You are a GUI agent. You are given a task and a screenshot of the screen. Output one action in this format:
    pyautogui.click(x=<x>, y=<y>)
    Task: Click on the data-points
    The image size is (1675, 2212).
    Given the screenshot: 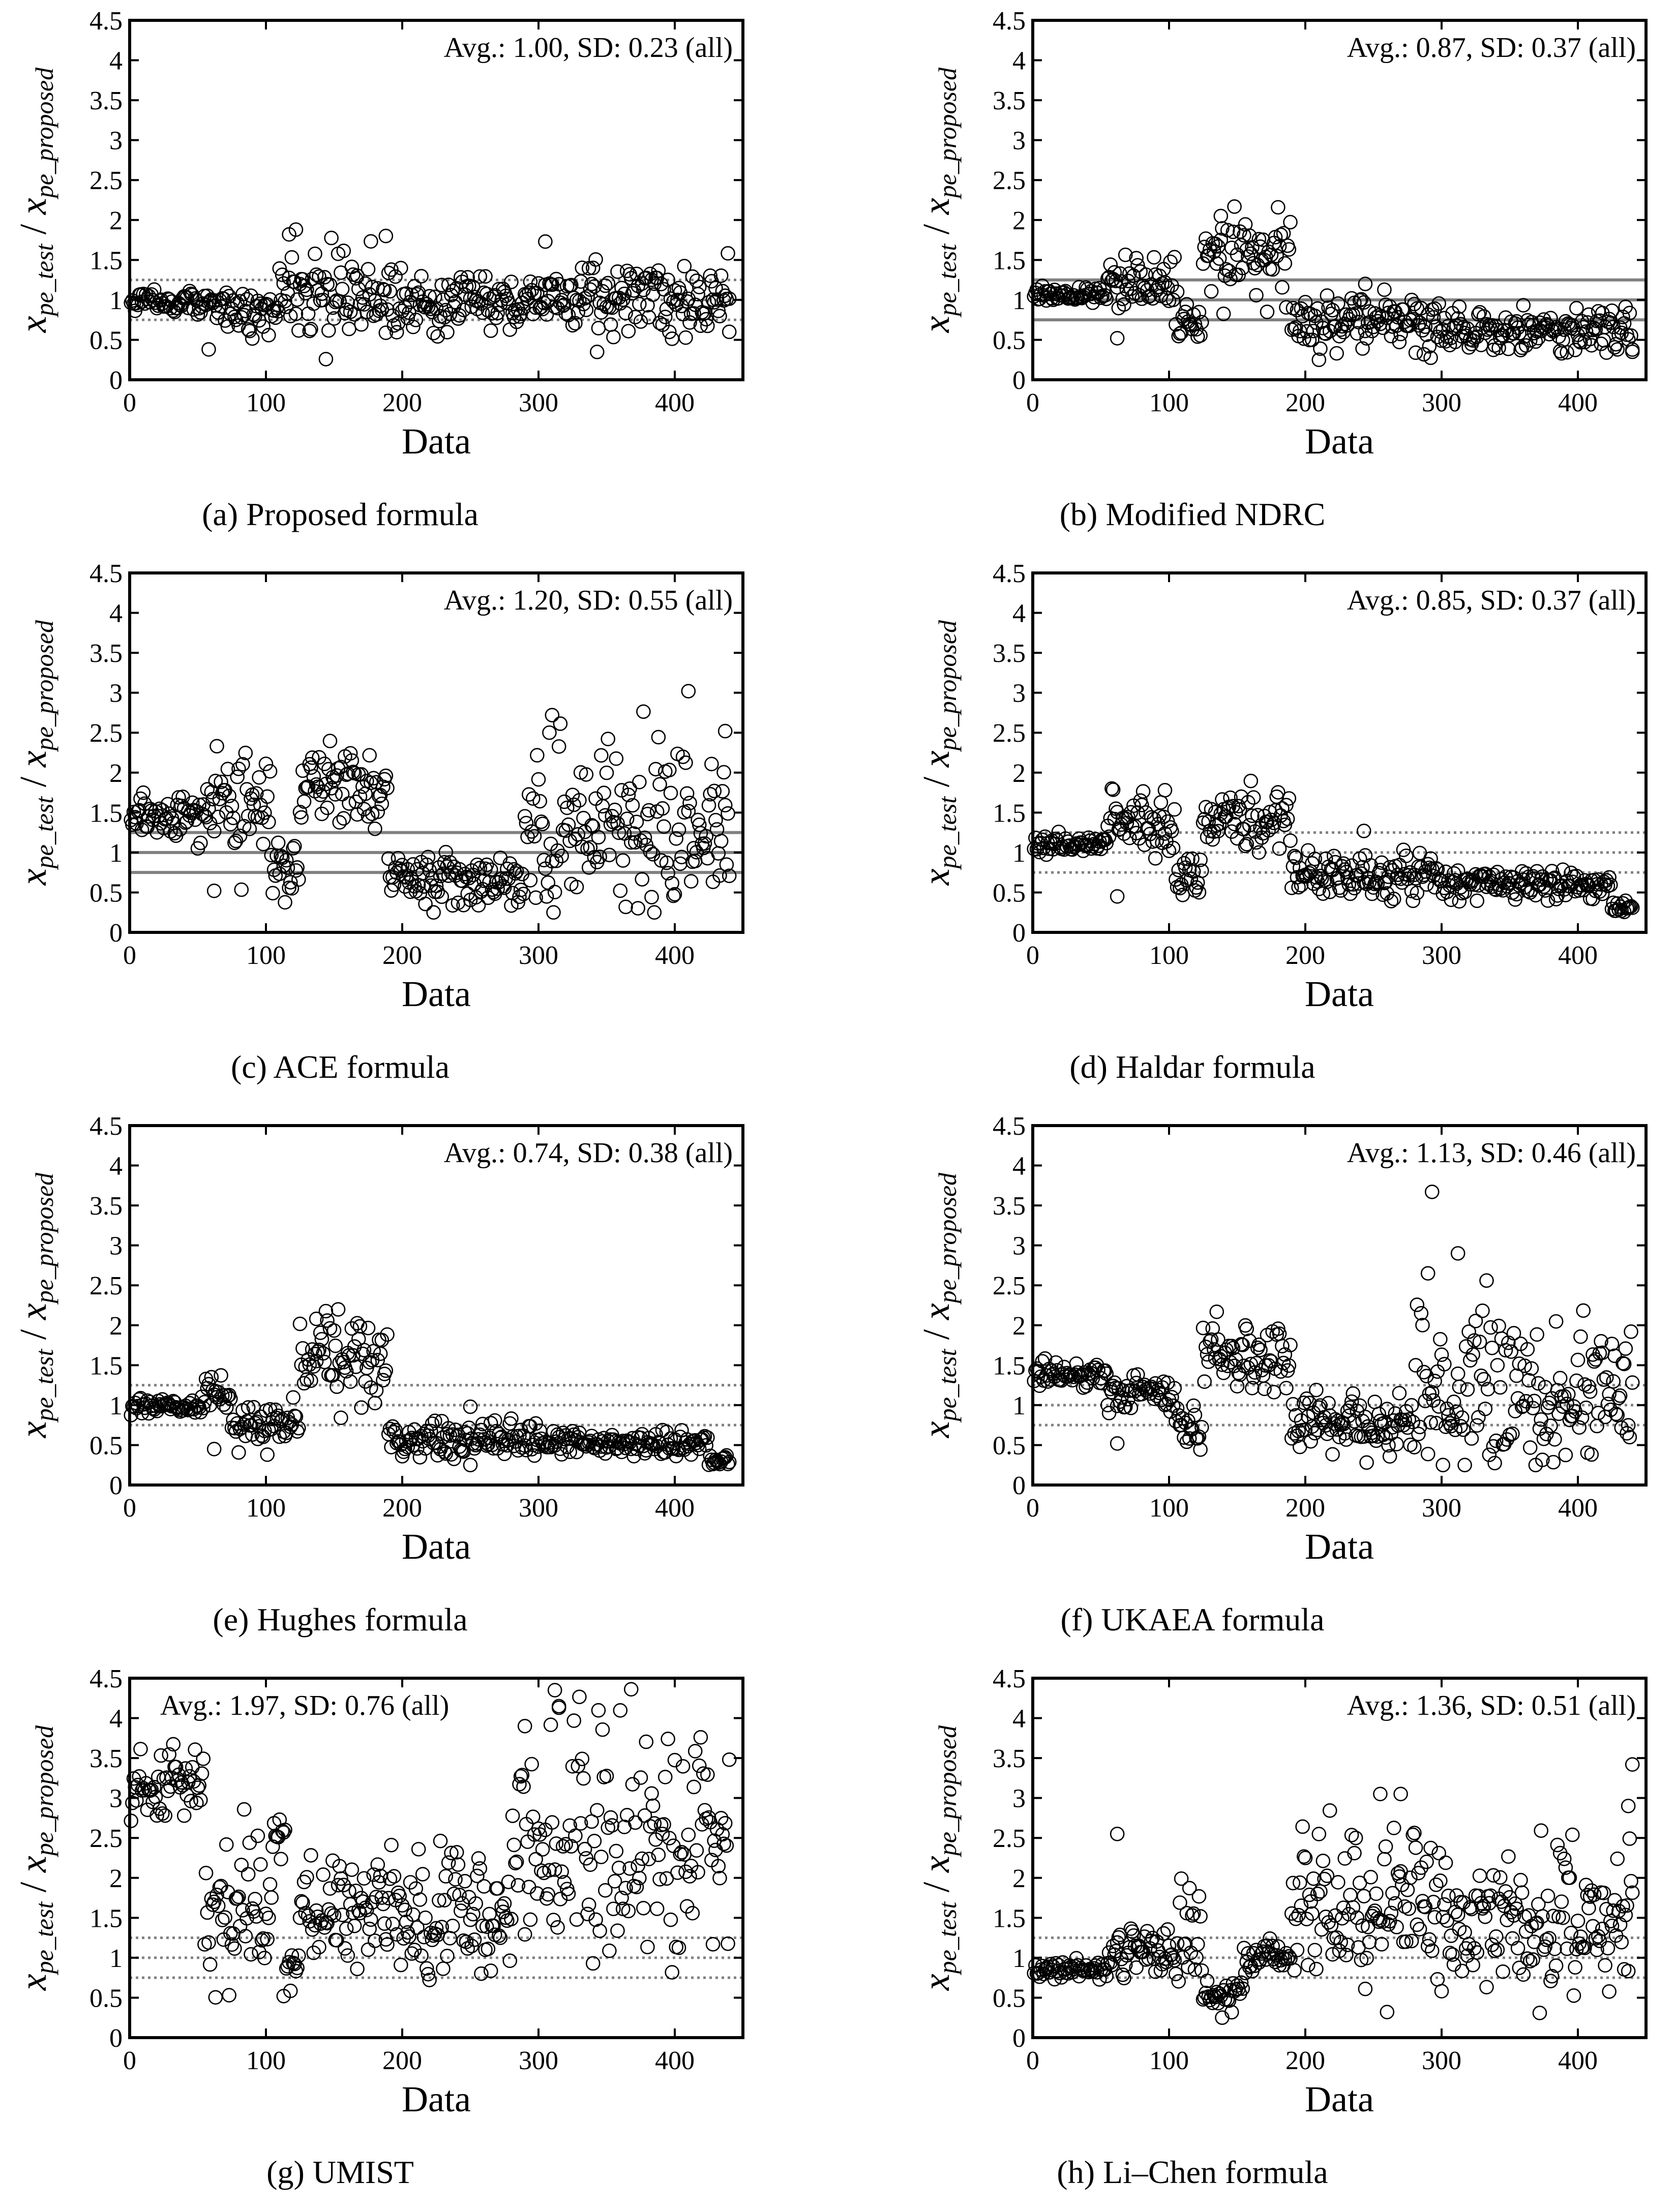 What is the action you would take?
    pyautogui.click(x=1333, y=1329)
    